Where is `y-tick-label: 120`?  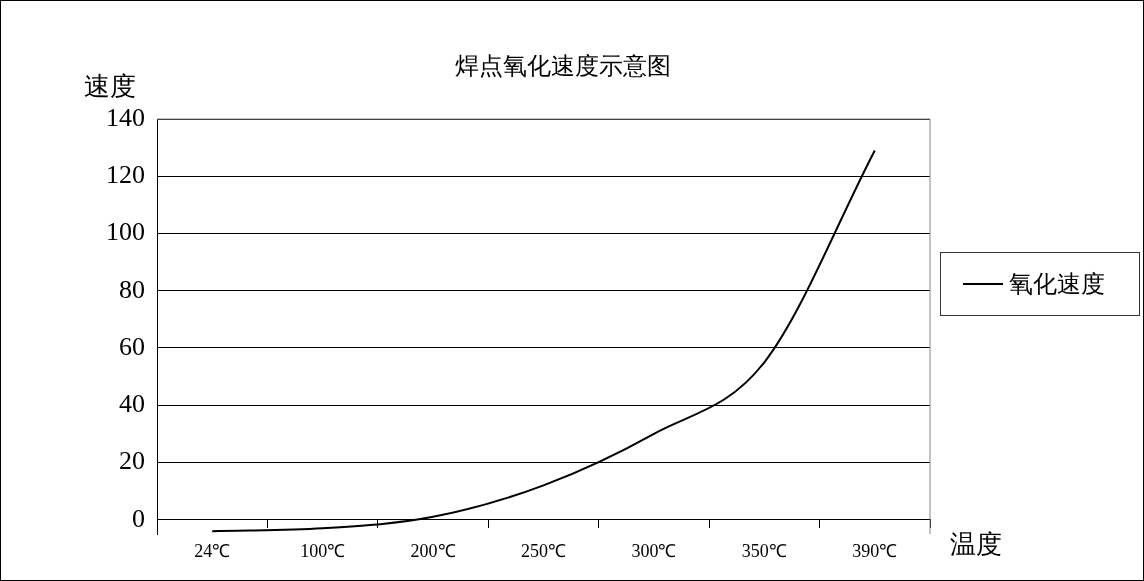 y-tick-label: 120 is located at coordinates (125, 175).